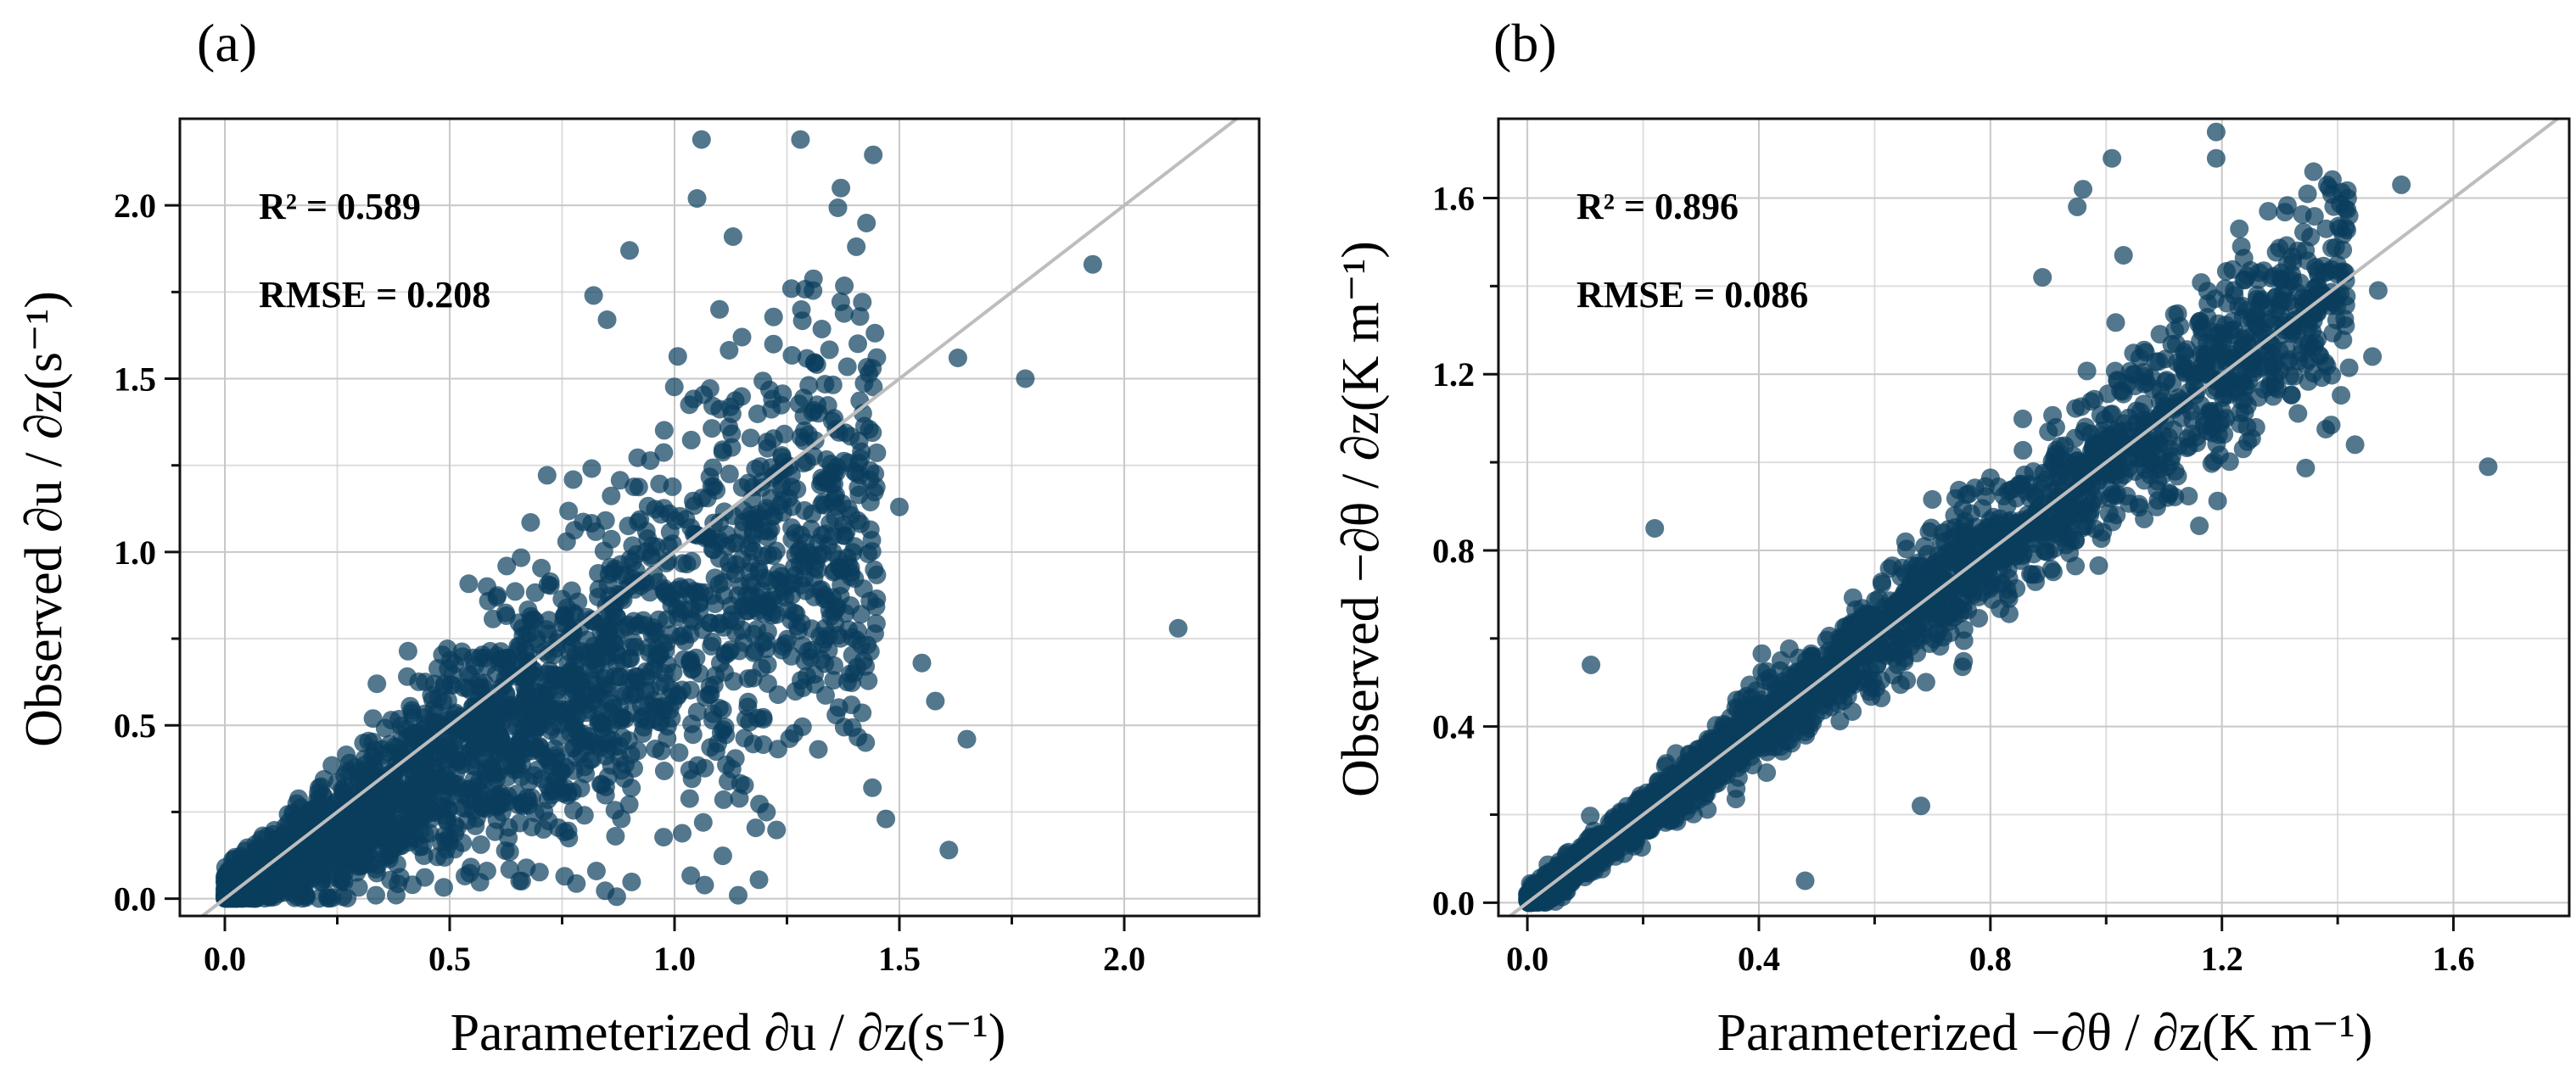 Image resolution: width=2576 pixels, height=1072 pixels. Describe the element at coordinates (1124, 959) in the screenshot. I see `panel-a-x-tick-label: 2.0` at that location.